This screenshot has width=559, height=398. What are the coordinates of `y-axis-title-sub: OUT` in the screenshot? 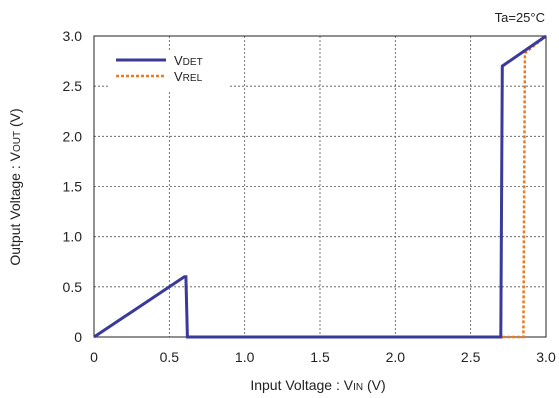 It's located at (17, 141).